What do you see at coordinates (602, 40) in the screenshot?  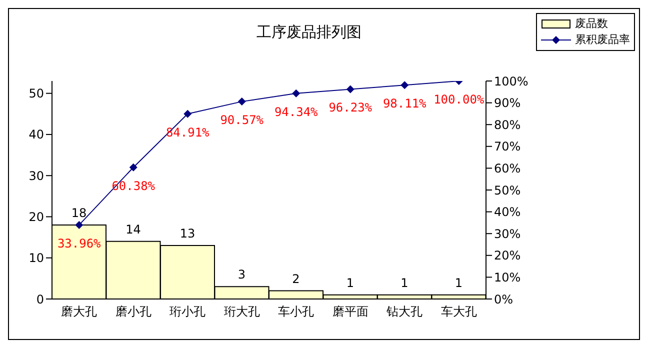 I see `legend-label: 累积废品率` at bounding box center [602, 40].